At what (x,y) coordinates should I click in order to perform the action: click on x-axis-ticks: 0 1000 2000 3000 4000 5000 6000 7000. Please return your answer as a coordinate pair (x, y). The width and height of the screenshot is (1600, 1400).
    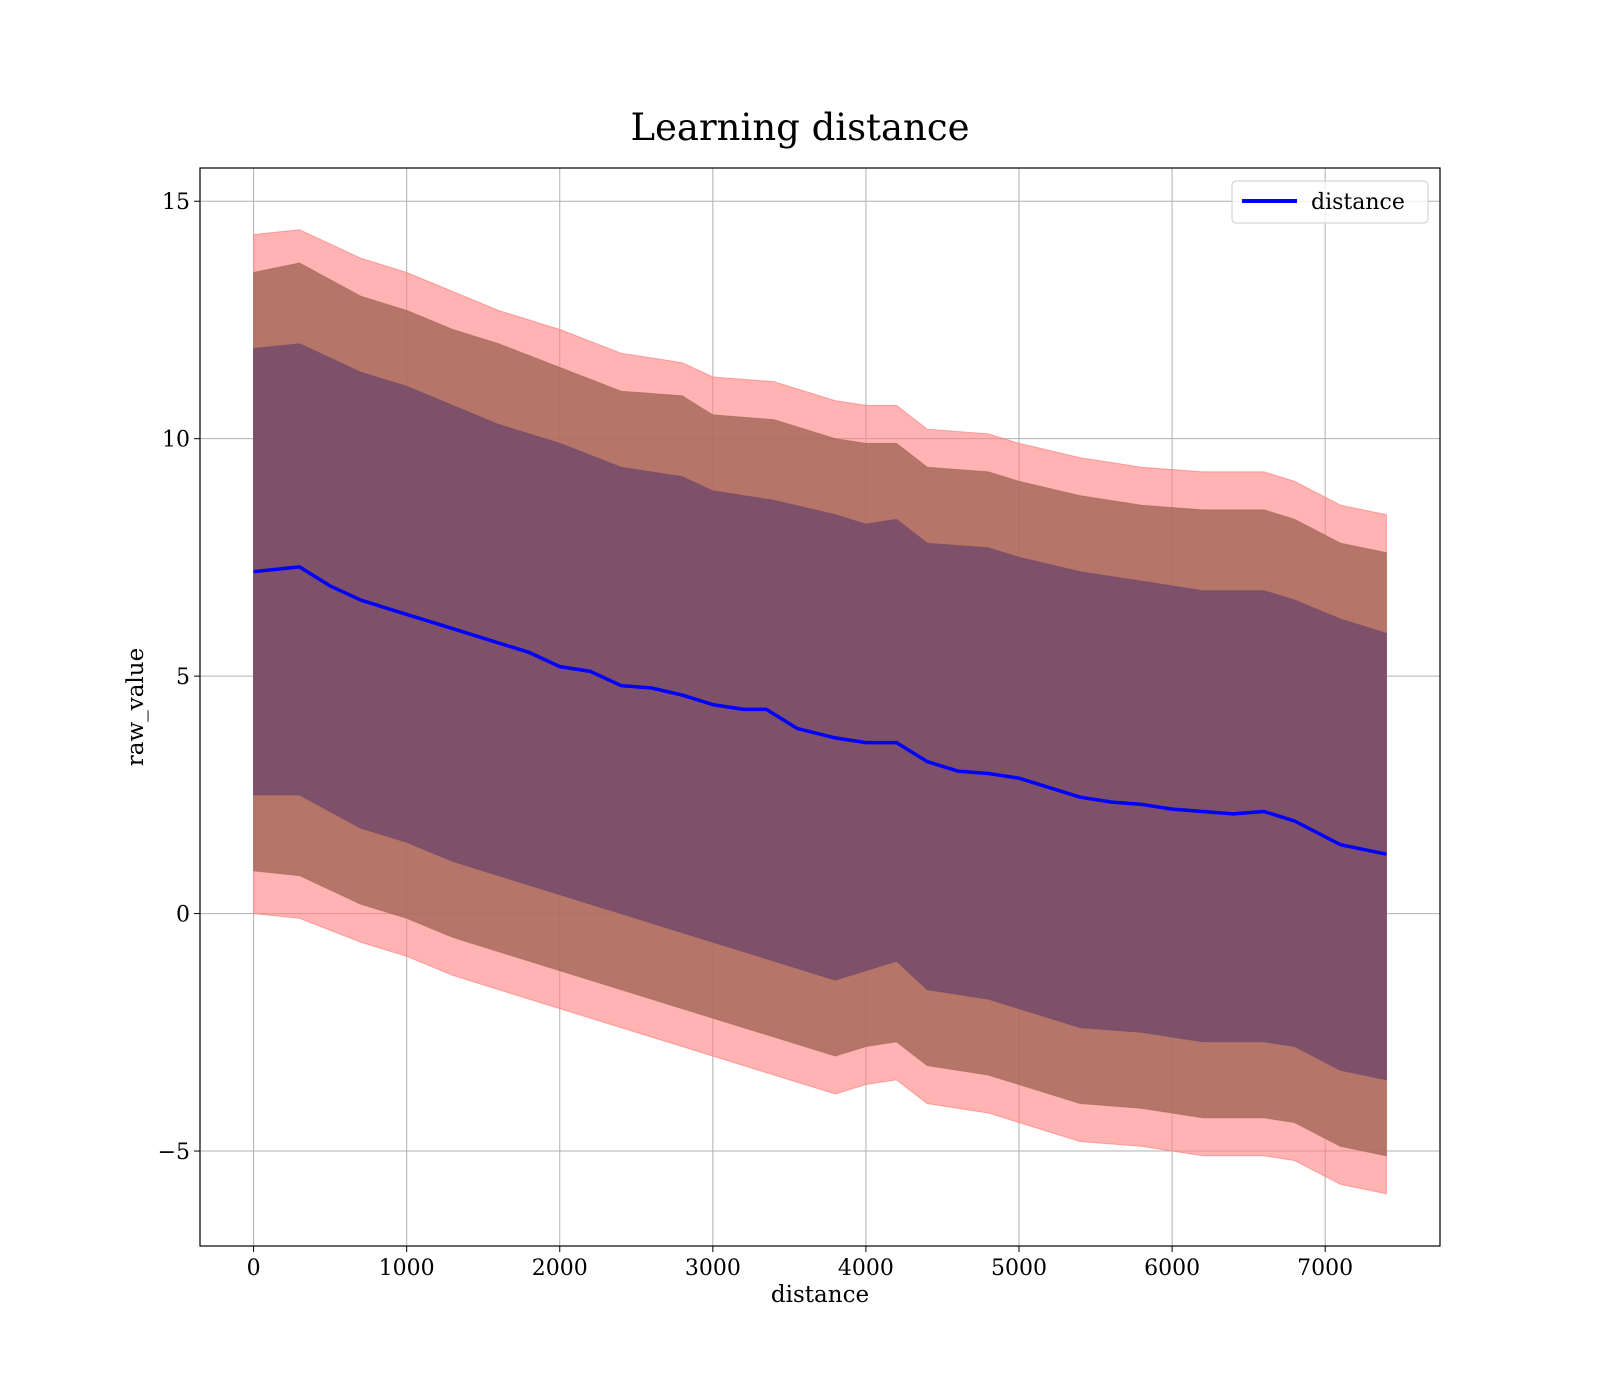
    Looking at the image, I should click on (800, 1263).